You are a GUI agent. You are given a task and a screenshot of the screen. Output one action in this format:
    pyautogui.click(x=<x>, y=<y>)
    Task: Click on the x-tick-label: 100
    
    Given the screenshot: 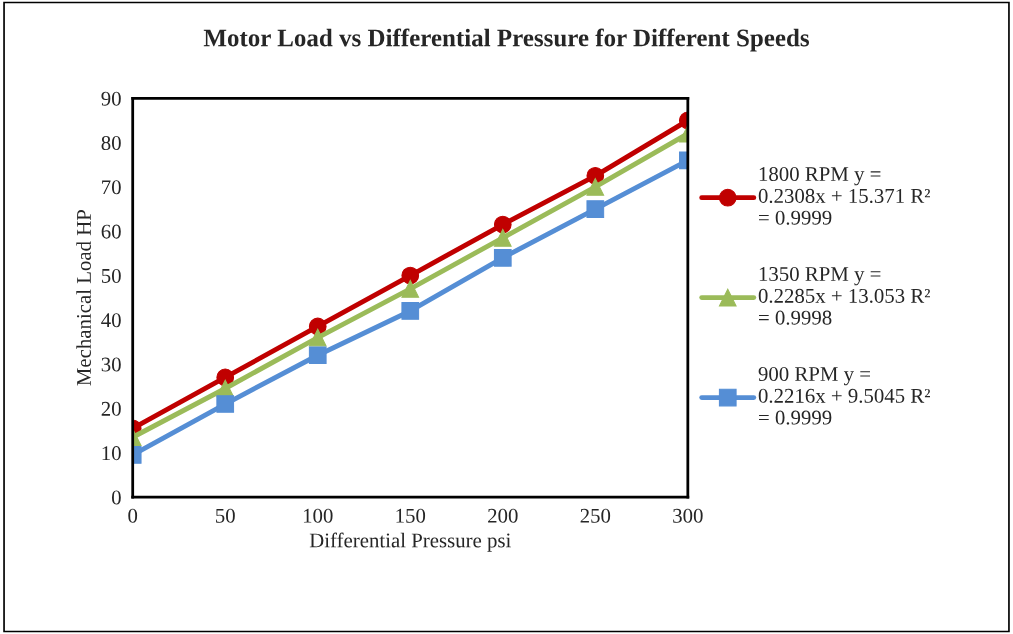 What is the action you would take?
    pyautogui.click(x=318, y=515)
    